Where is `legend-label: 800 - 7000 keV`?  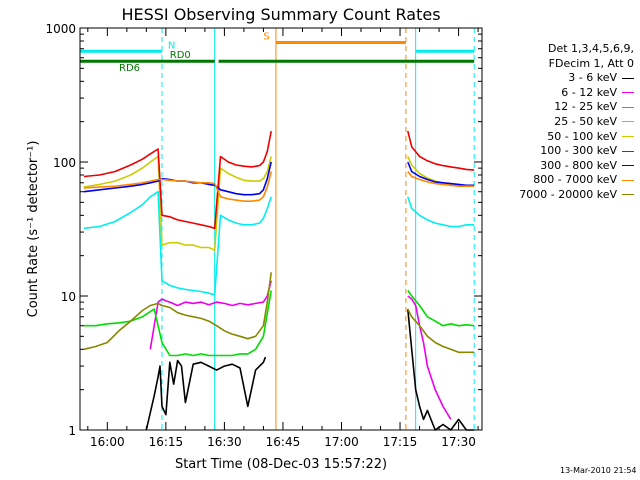
legend-label: 800 - 7000 keV is located at coordinates (575, 180).